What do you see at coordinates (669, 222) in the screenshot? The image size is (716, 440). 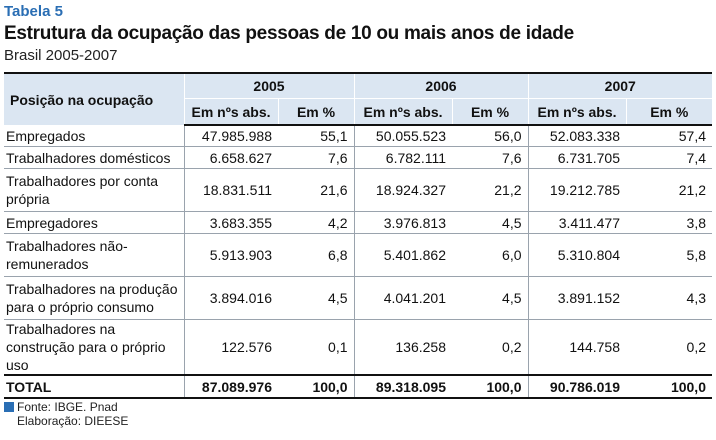 I see `cell-pct-2007: 3,8` at bounding box center [669, 222].